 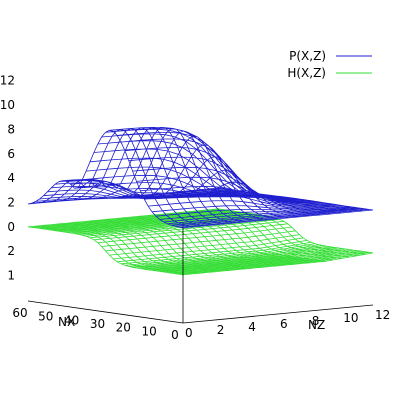 What do you see at coordinates (284, 324) in the screenshot?
I see `y-tick-label: 6` at bounding box center [284, 324].